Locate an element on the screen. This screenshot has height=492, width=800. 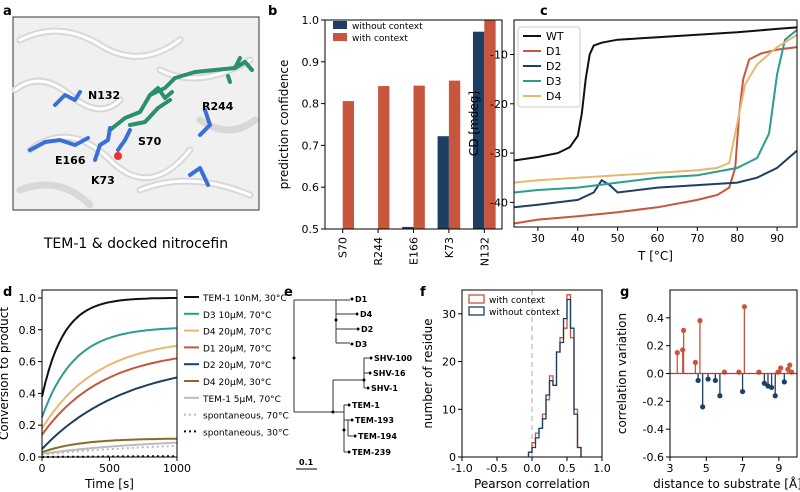
tree-leaf-label: D1 is located at coordinates (361, 299).